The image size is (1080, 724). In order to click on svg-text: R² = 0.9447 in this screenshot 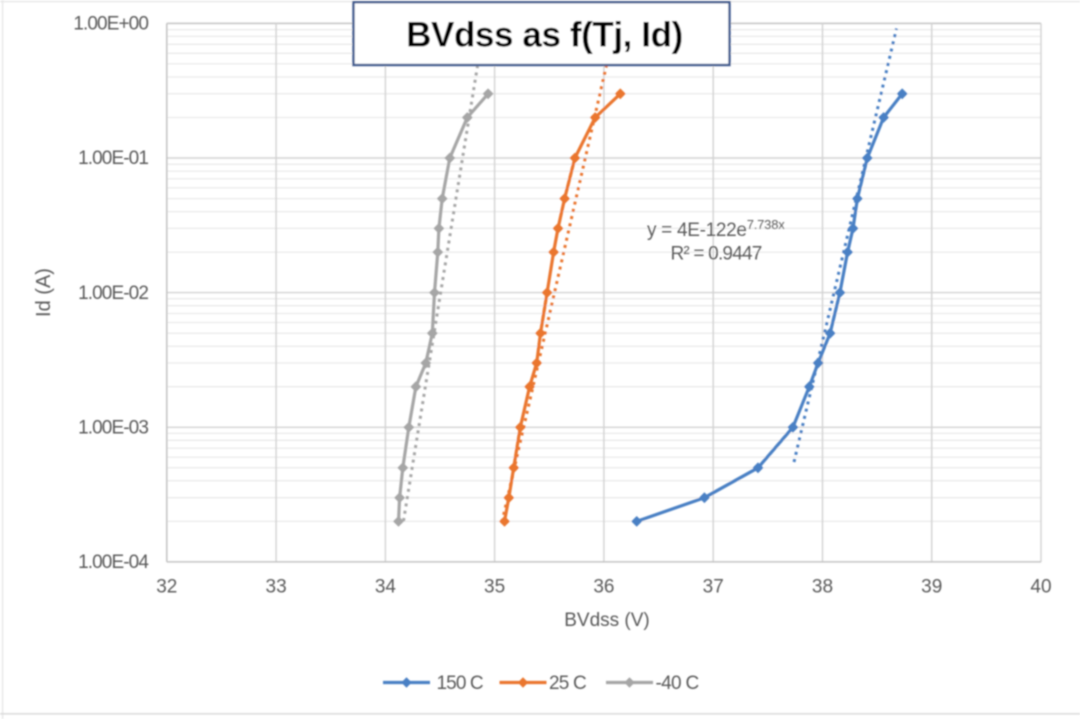, I will do `click(715, 254)`.